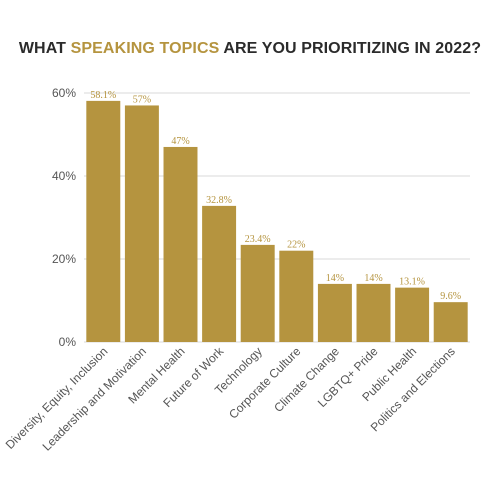 This screenshot has height=500, width=500. What do you see at coordinates (64, 176) in the screenshot?
I see `y-tick-label: 40%` at bounding box center [64, 176].